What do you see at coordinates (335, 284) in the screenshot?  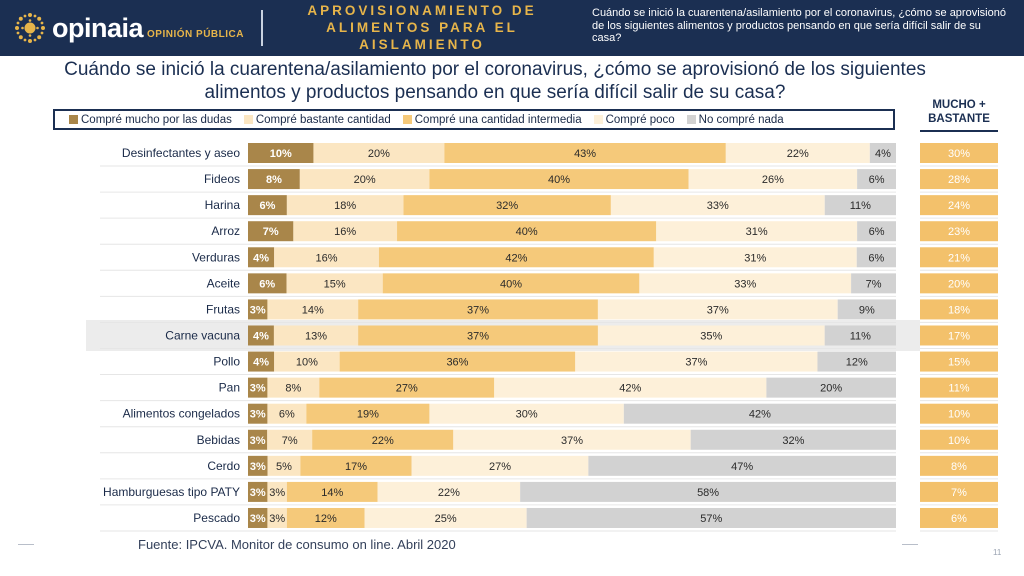 I see `data-label: 15%` at bounding box center [335, 284].